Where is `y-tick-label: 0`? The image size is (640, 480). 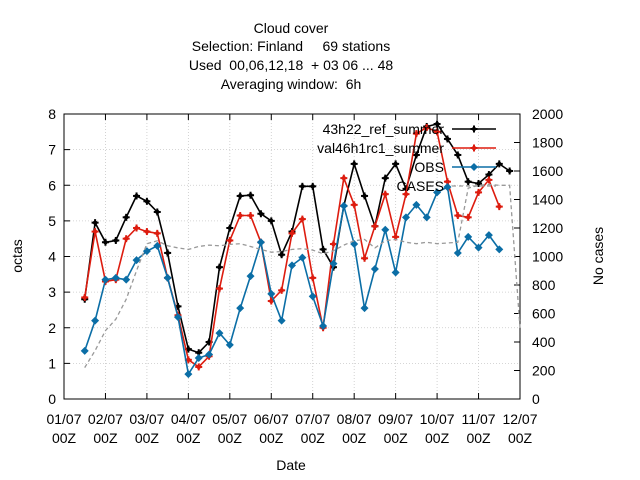 y-tick-label: 0 is located at coordinates (52, 399).